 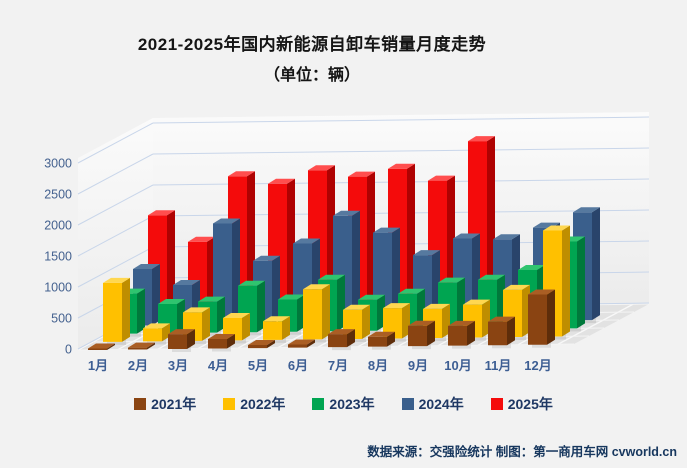 I want to click on bar-2021年-11月, so click(x=501, y=331).